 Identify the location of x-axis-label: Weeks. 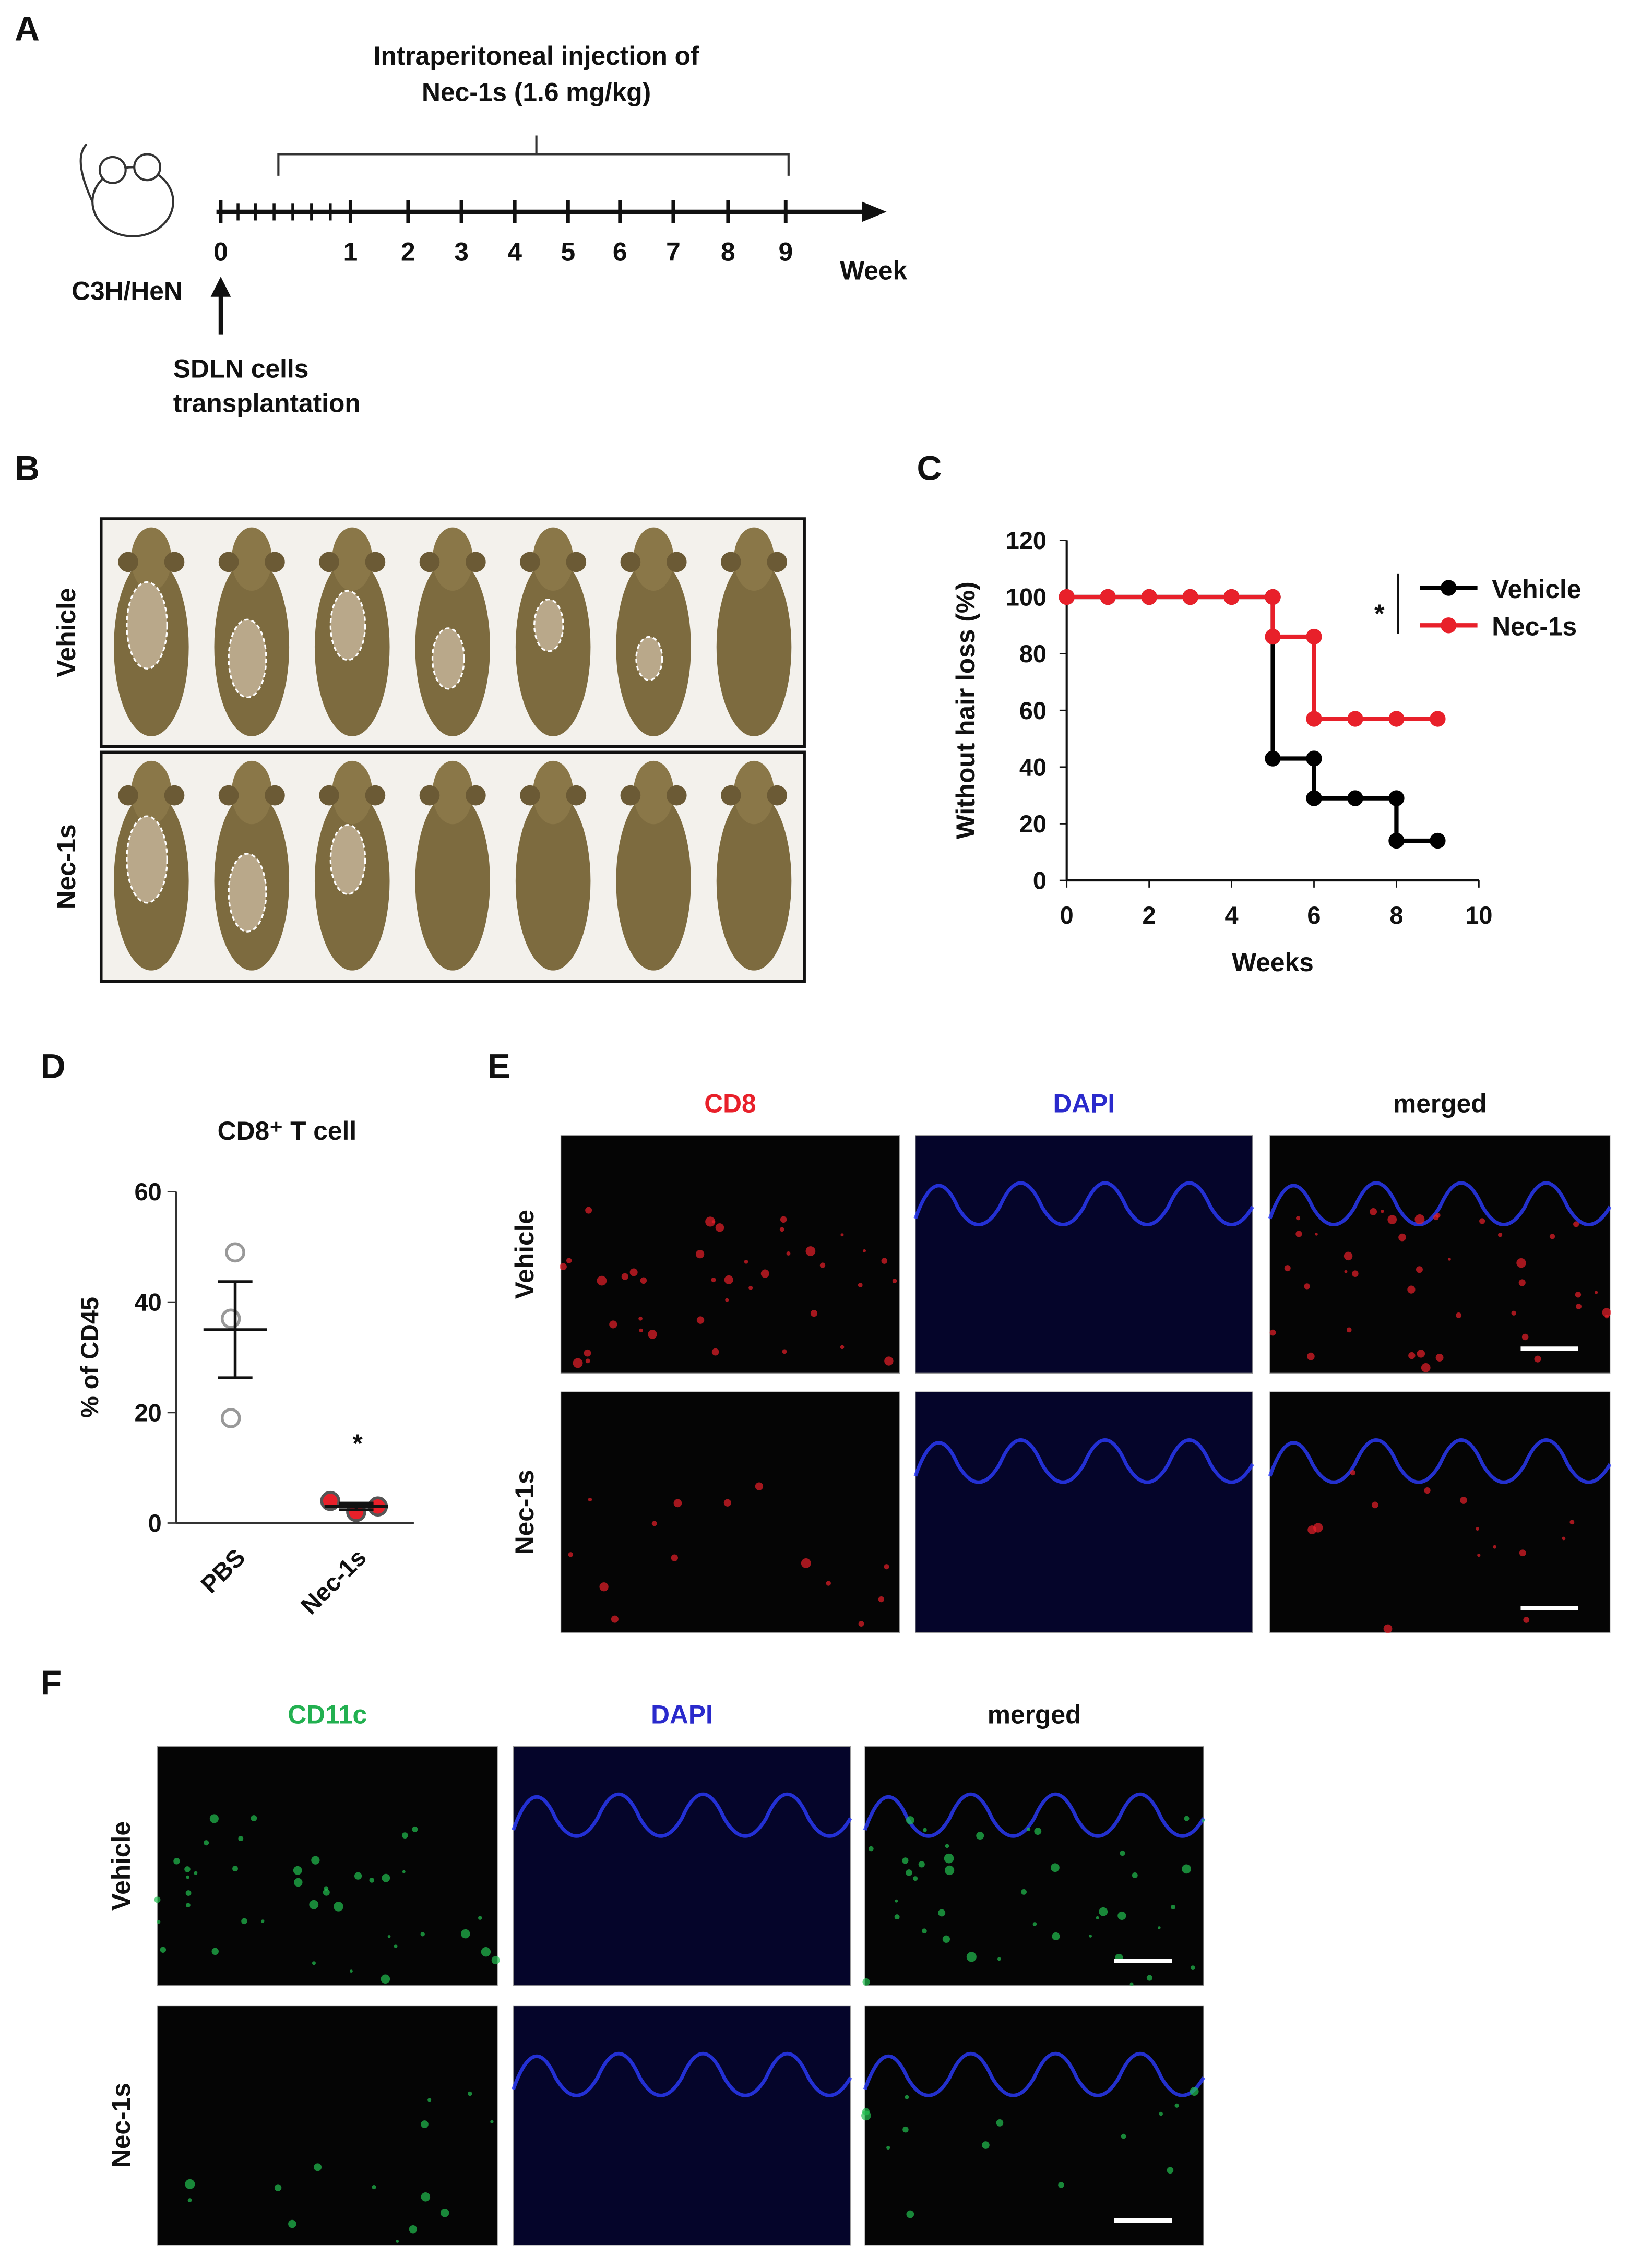
(1273, 962).